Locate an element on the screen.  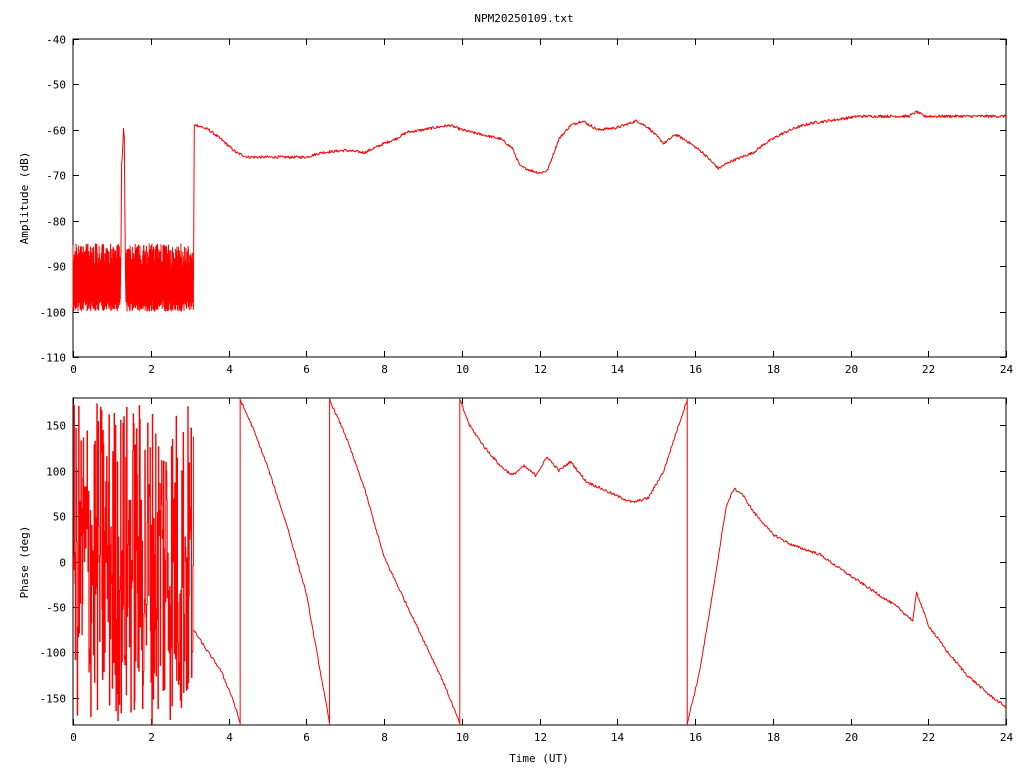
phase-x-tick-label: 24 is located at coordinates (1007, 737).